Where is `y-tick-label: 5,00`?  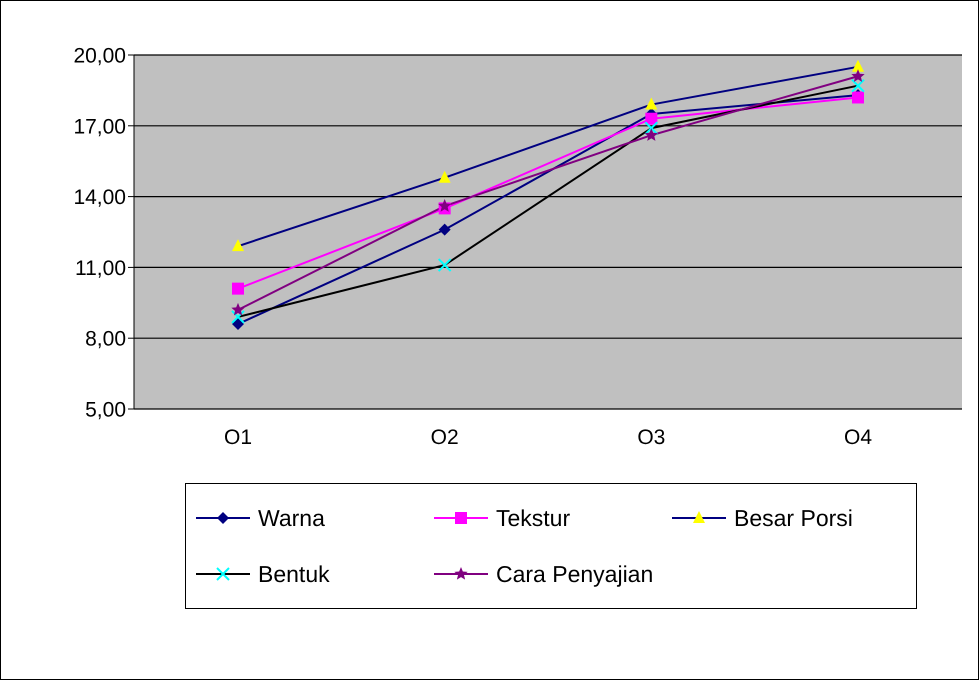 y-tick-label: 5,00 is located at coordinates (105, 410).